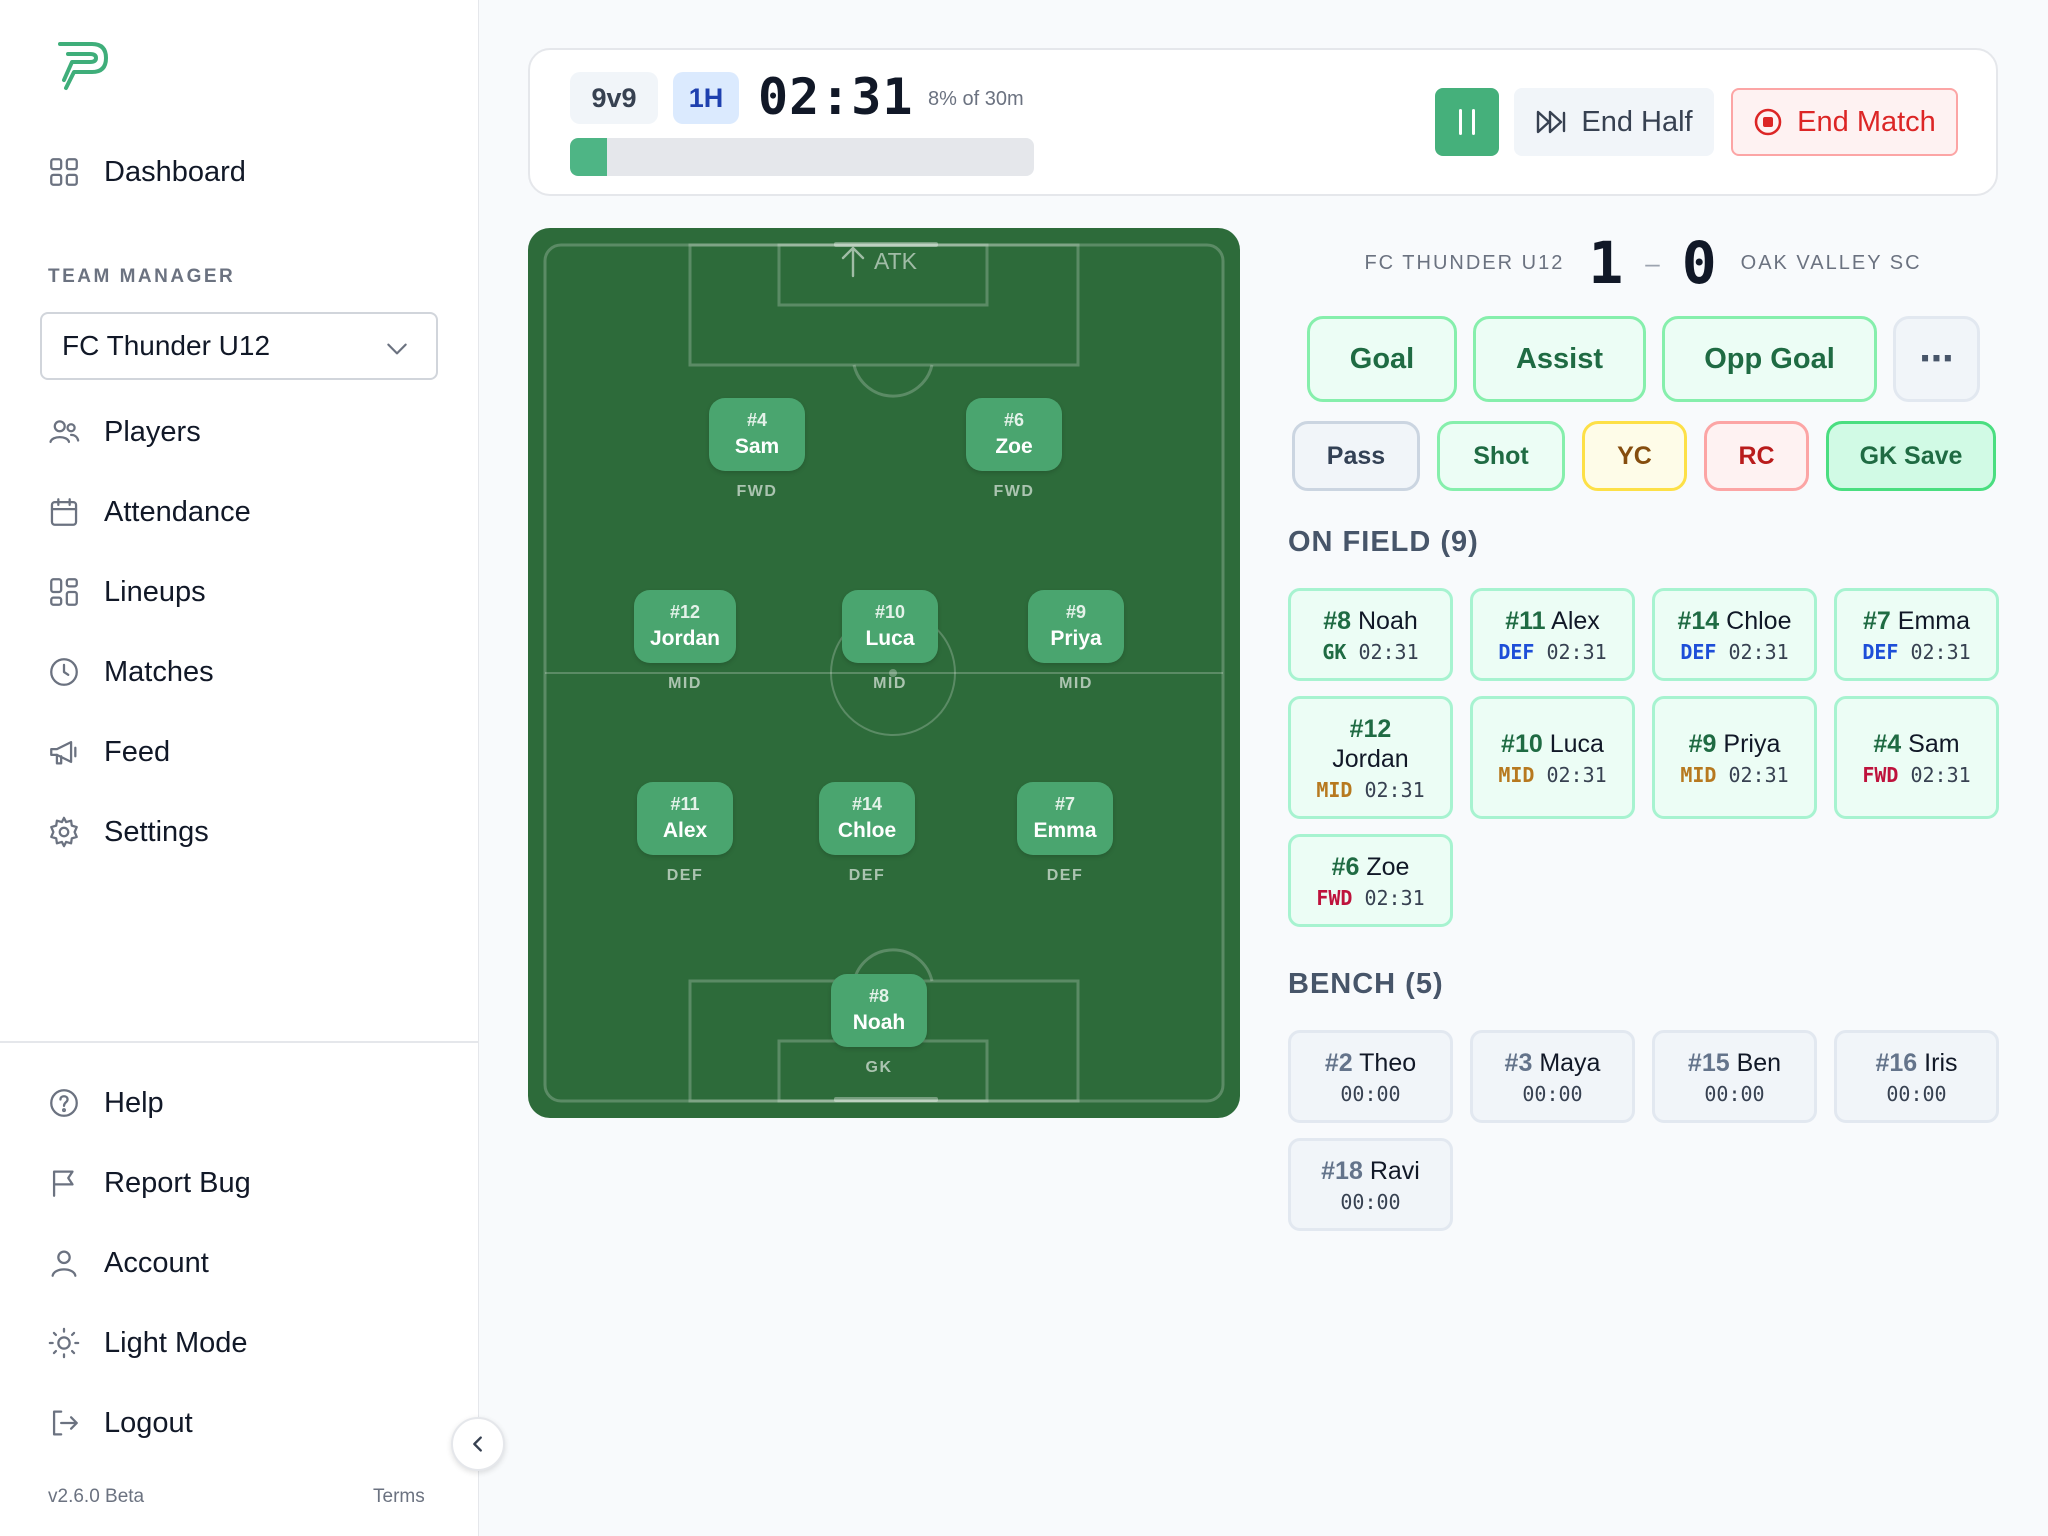 This screenshot has height=1536, width=2048. Describe the element at coordinates (706, 98) in the screenshot. I see `half-badge: 1H` at that location.